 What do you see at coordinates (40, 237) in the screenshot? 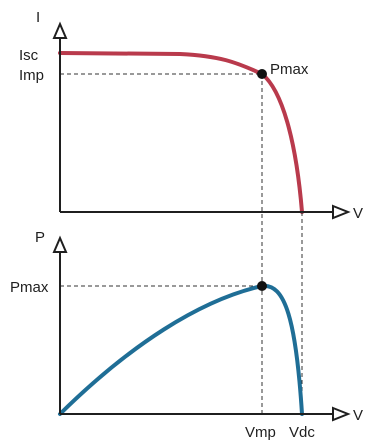
I see `pv-y-axis-label: P` at bounding box center [40, 237].